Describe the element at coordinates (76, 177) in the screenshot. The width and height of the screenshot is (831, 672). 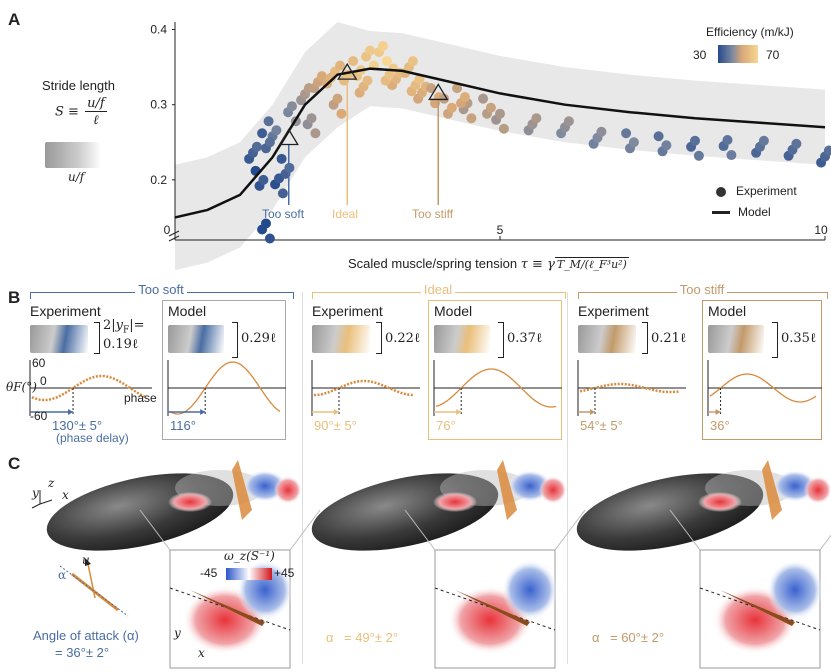
I see `stride-arrow-label: u/f` at that location.